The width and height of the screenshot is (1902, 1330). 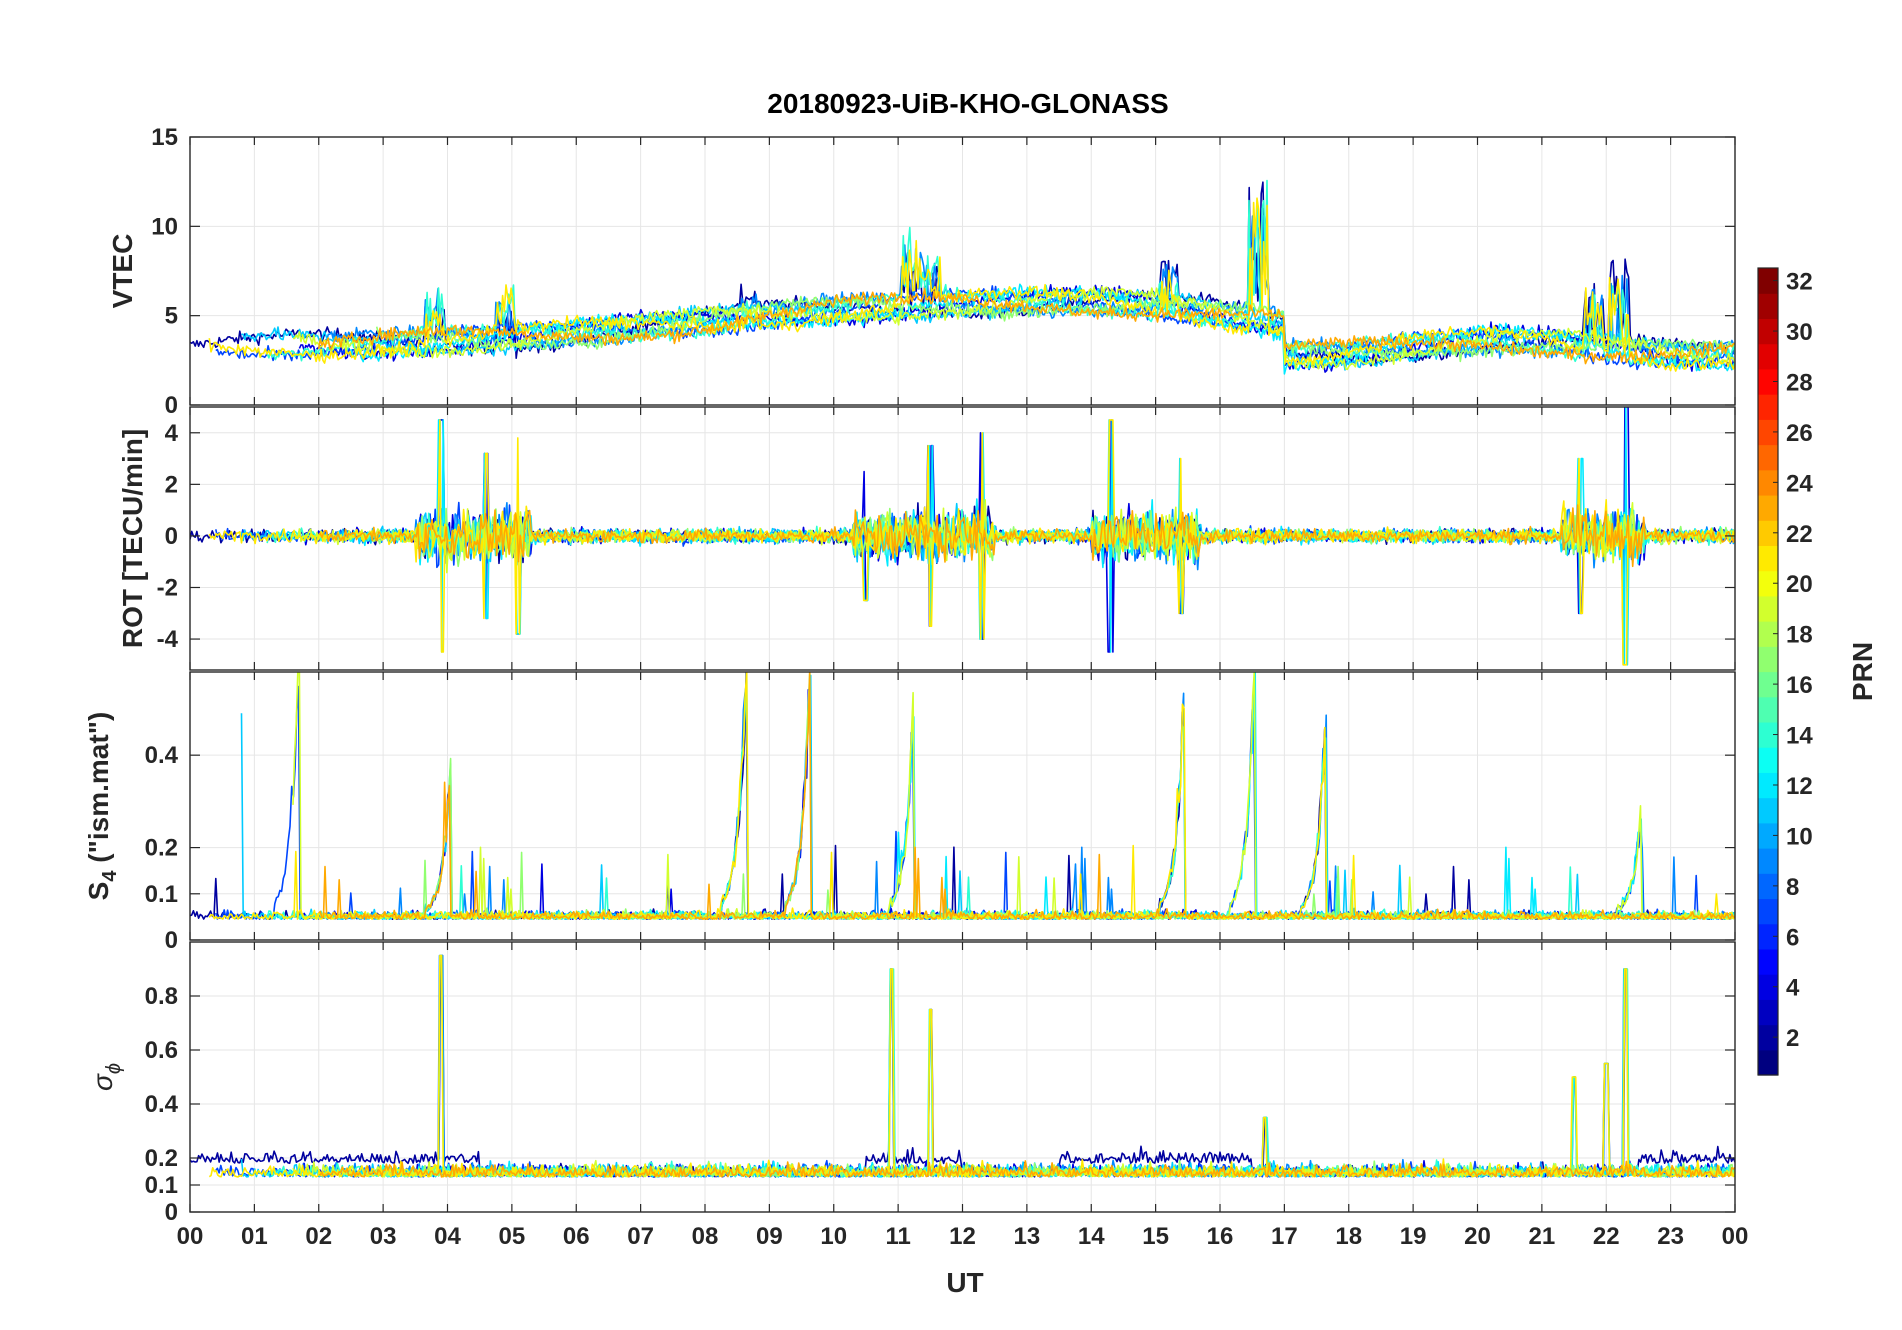 What do you see at coordinates (254, 1236) in the screenshot?
I see `x-tick-label: 01` at bounding box center [254, 1236].